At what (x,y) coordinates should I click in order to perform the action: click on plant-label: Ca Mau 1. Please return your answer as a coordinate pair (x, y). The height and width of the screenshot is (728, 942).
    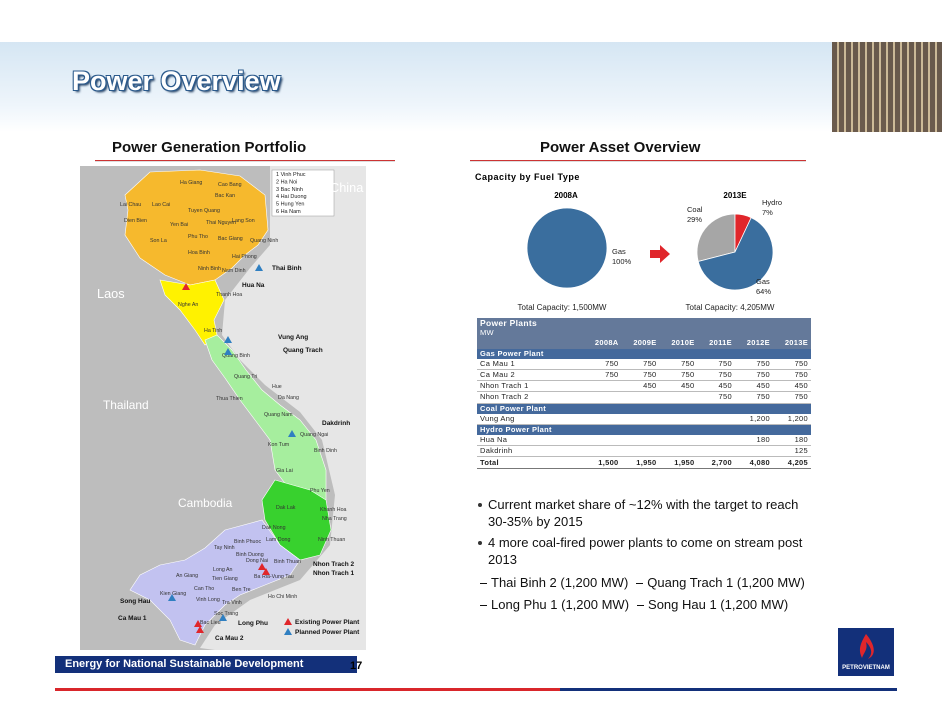
    Looking at the image, I should click on (132, 618).